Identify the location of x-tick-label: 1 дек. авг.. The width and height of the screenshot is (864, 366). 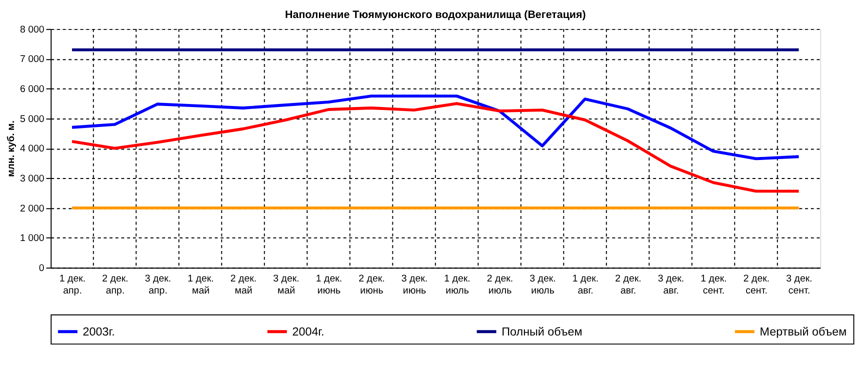
(585, 285).